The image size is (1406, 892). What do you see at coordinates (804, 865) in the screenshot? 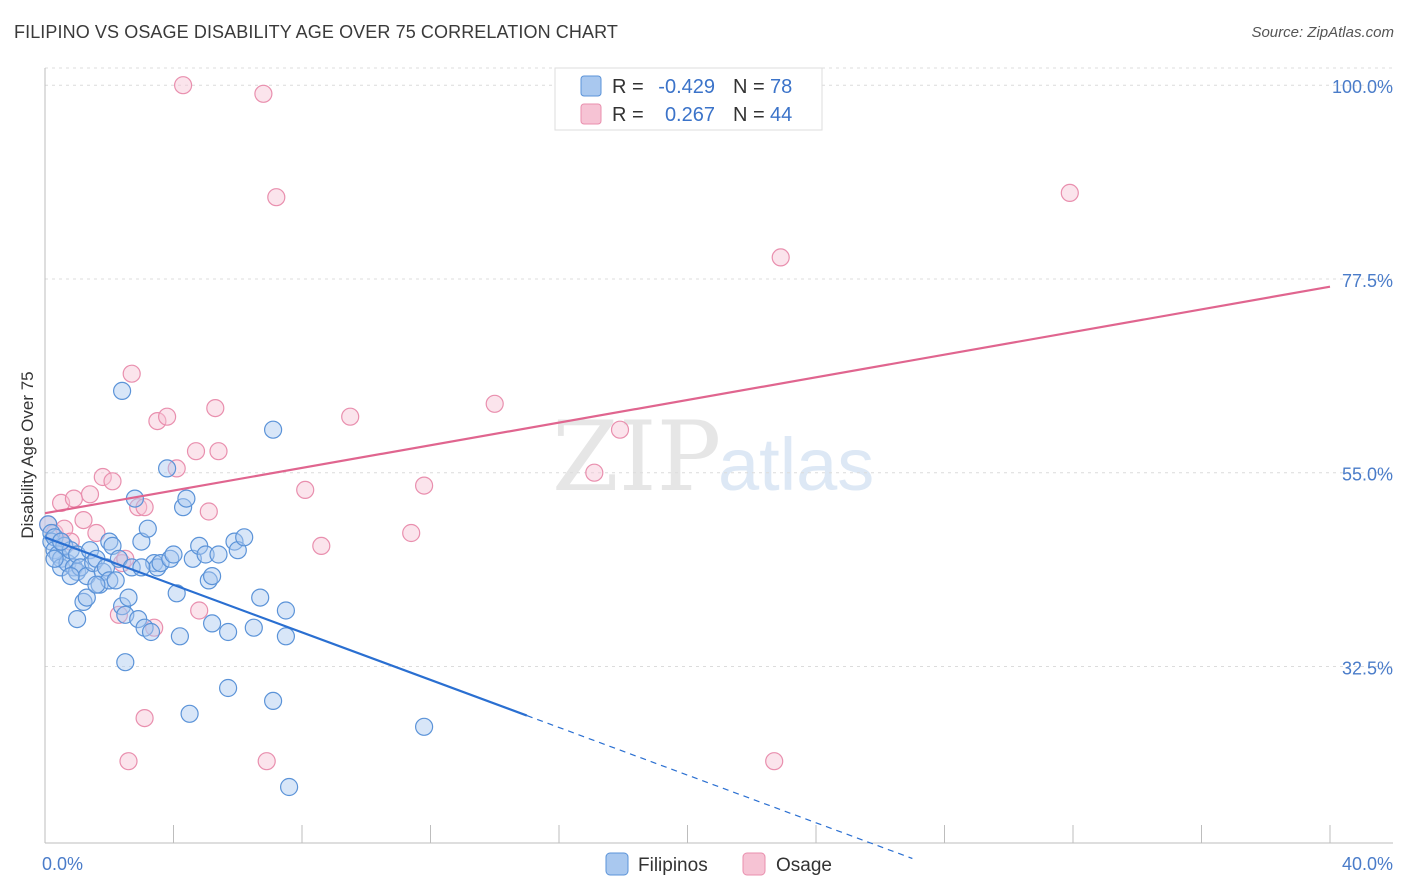
I see `bottom-legend-osage: Osage` at bounding box center [804, 865].